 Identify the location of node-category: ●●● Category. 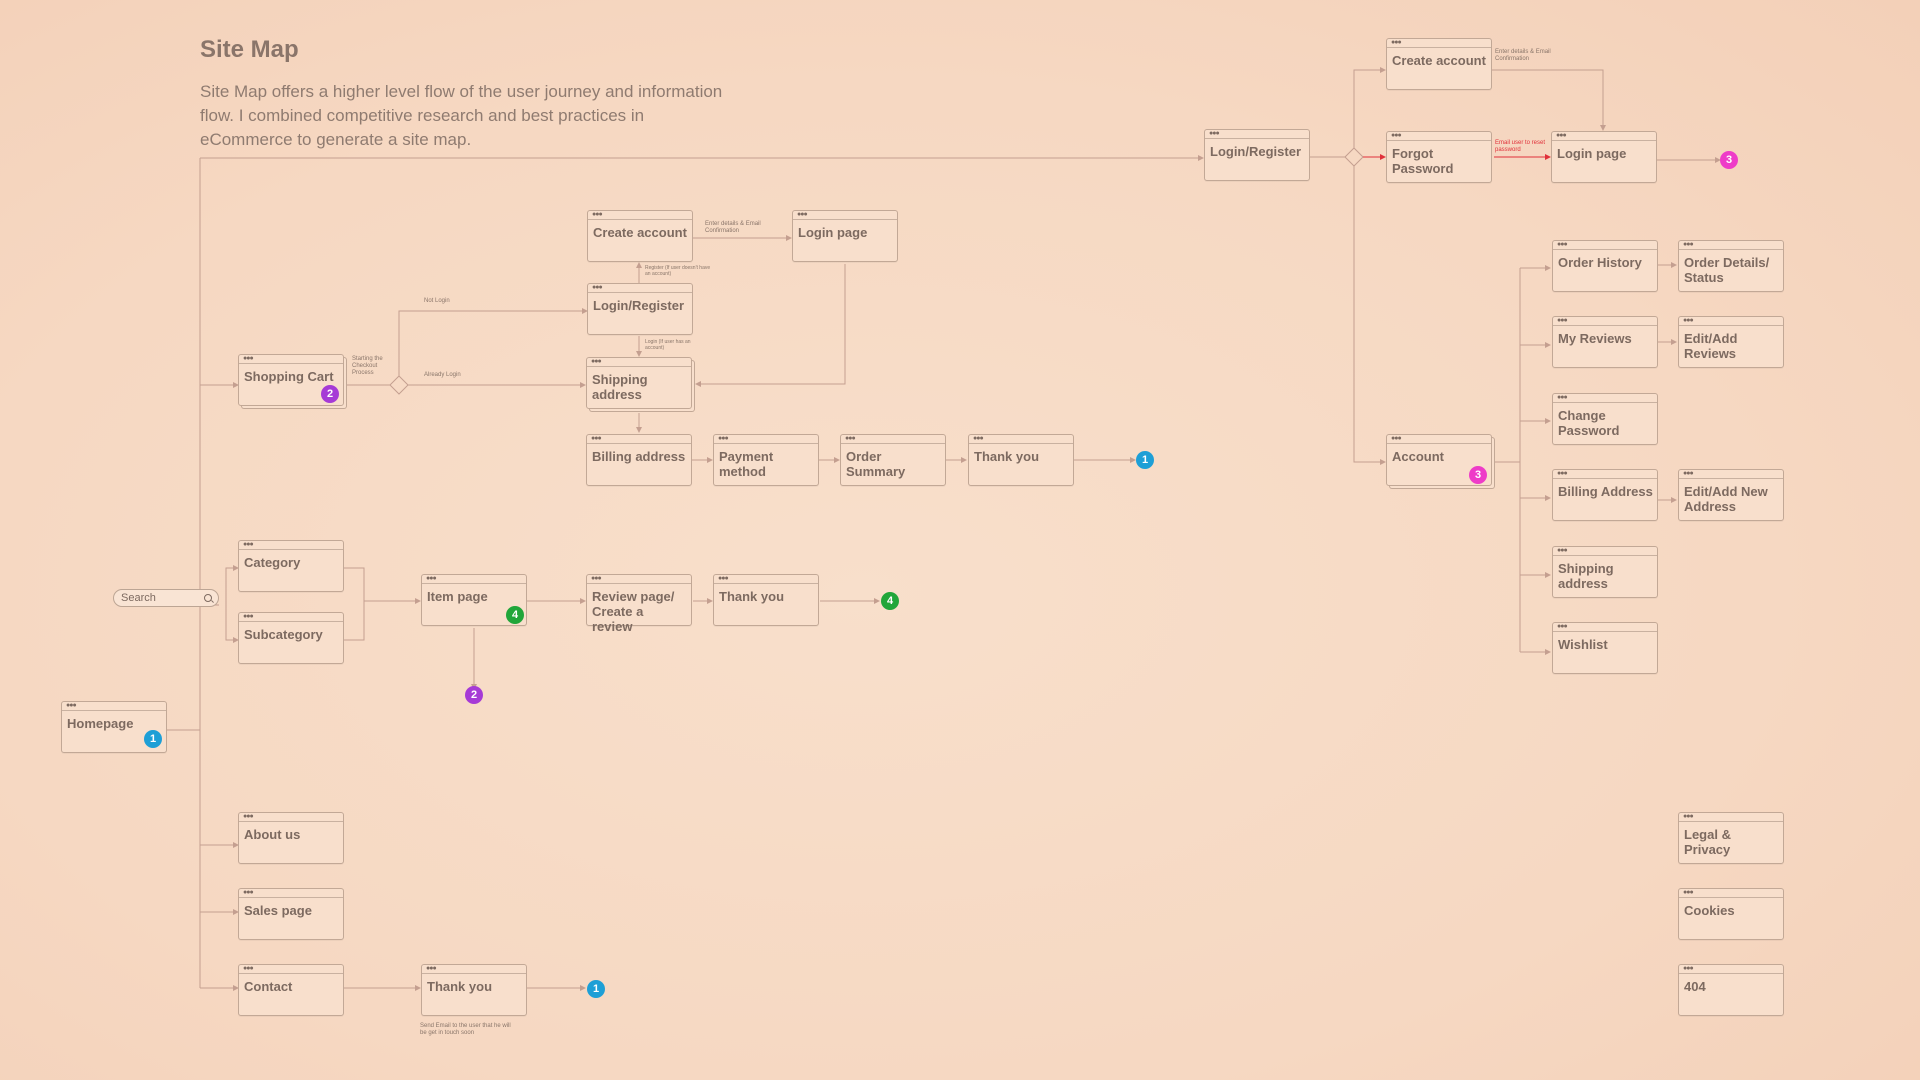
(291, 566).